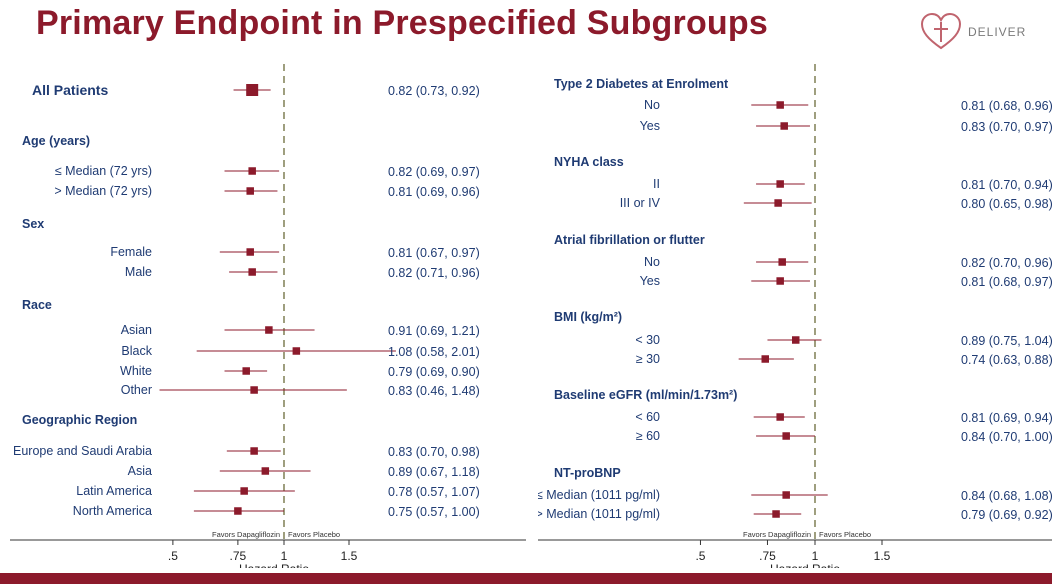 This screenshot has height=584, width=1052. What do you see at coordinates (79, 420) in the screenshot?
I see `subgroup-header: Geographic Region` at bounding box center [79, 420].